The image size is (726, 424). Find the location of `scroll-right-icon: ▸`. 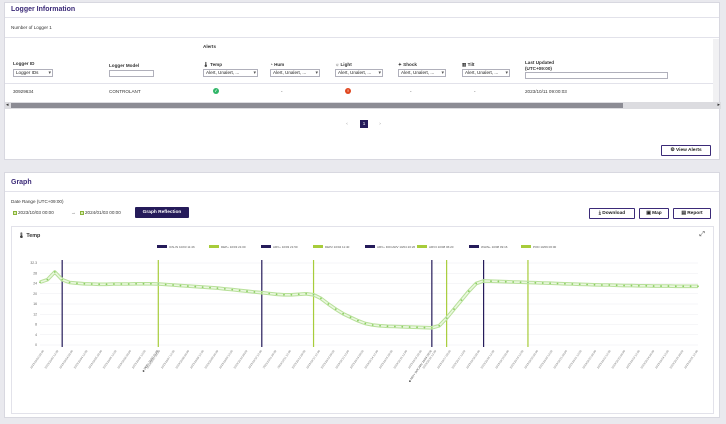

scroll-right-icon: ▸ is located at coordinates (718, 105).